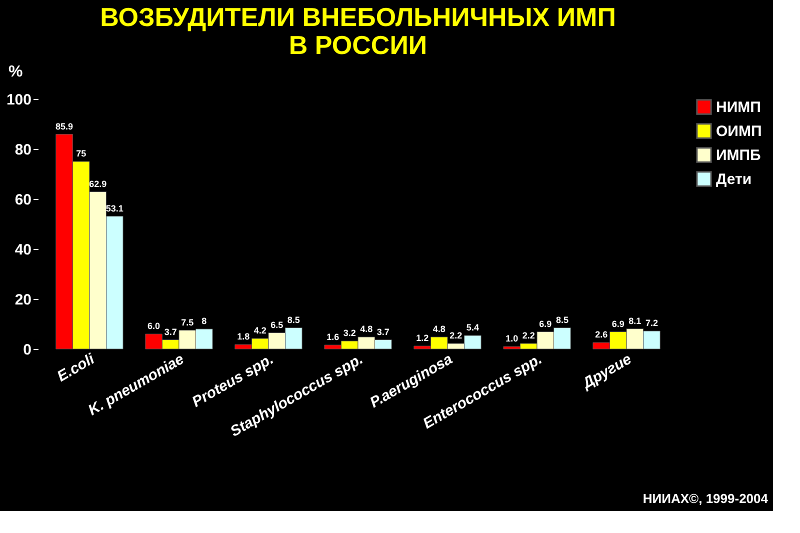  I want to click on legend-label: Дети, so click(734, 179).